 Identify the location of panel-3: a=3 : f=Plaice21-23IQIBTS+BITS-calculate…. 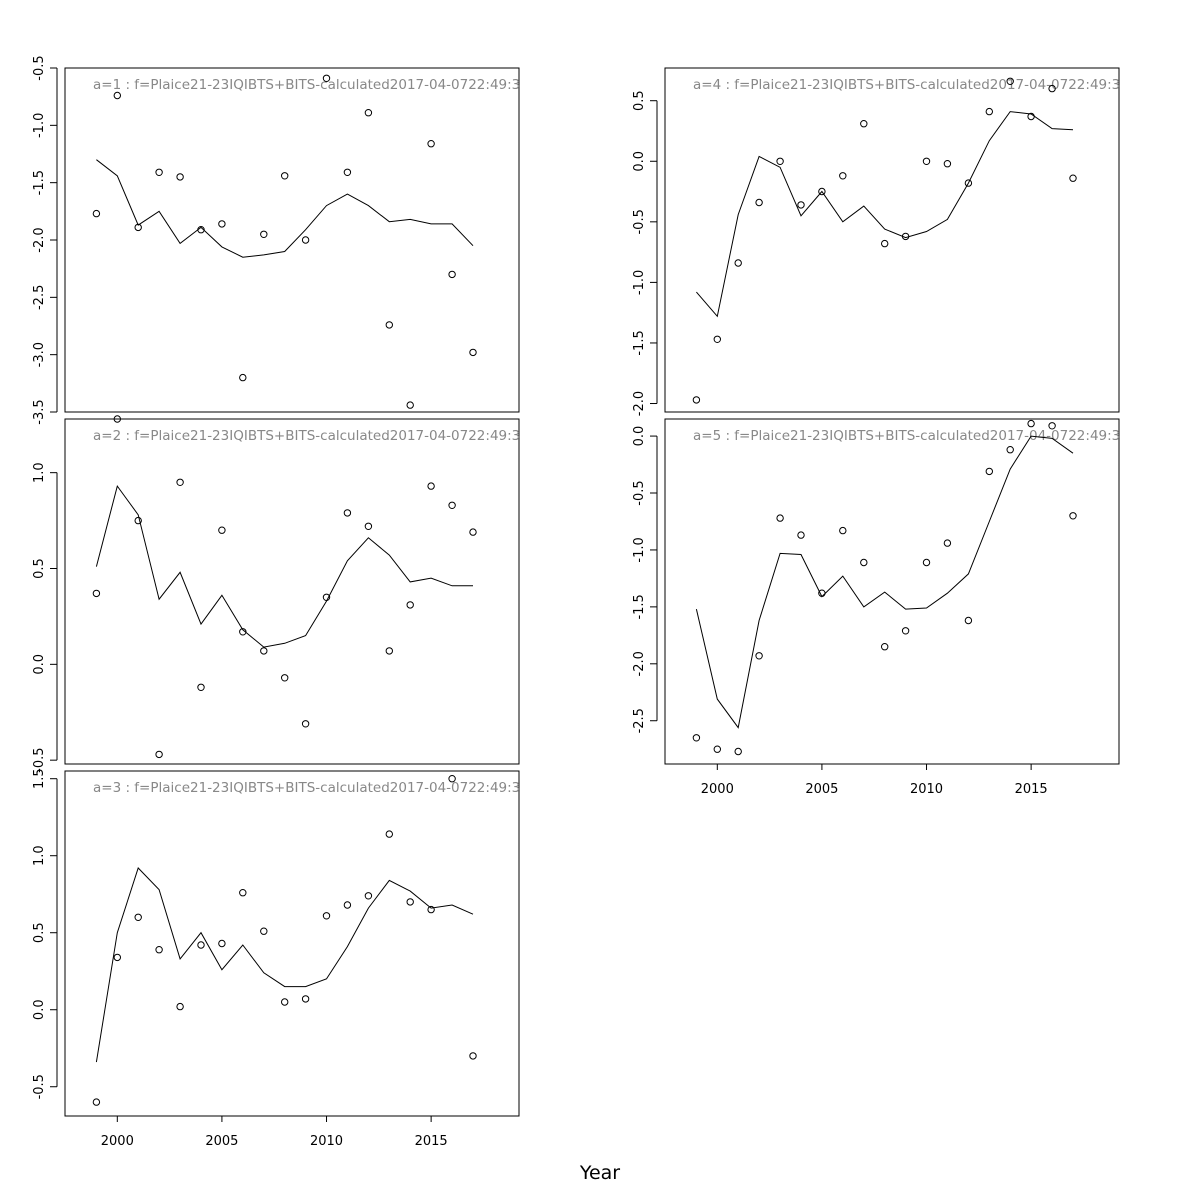
(276, 958).